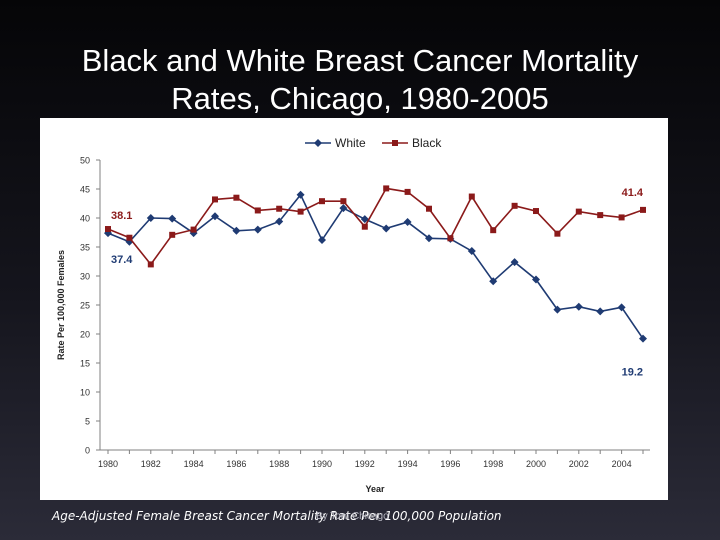 The height and width of the screenshot is (540, 720). I want to click on slide-title-line-1: Black and White Breast Cancer Mortality, so click(360, 60).